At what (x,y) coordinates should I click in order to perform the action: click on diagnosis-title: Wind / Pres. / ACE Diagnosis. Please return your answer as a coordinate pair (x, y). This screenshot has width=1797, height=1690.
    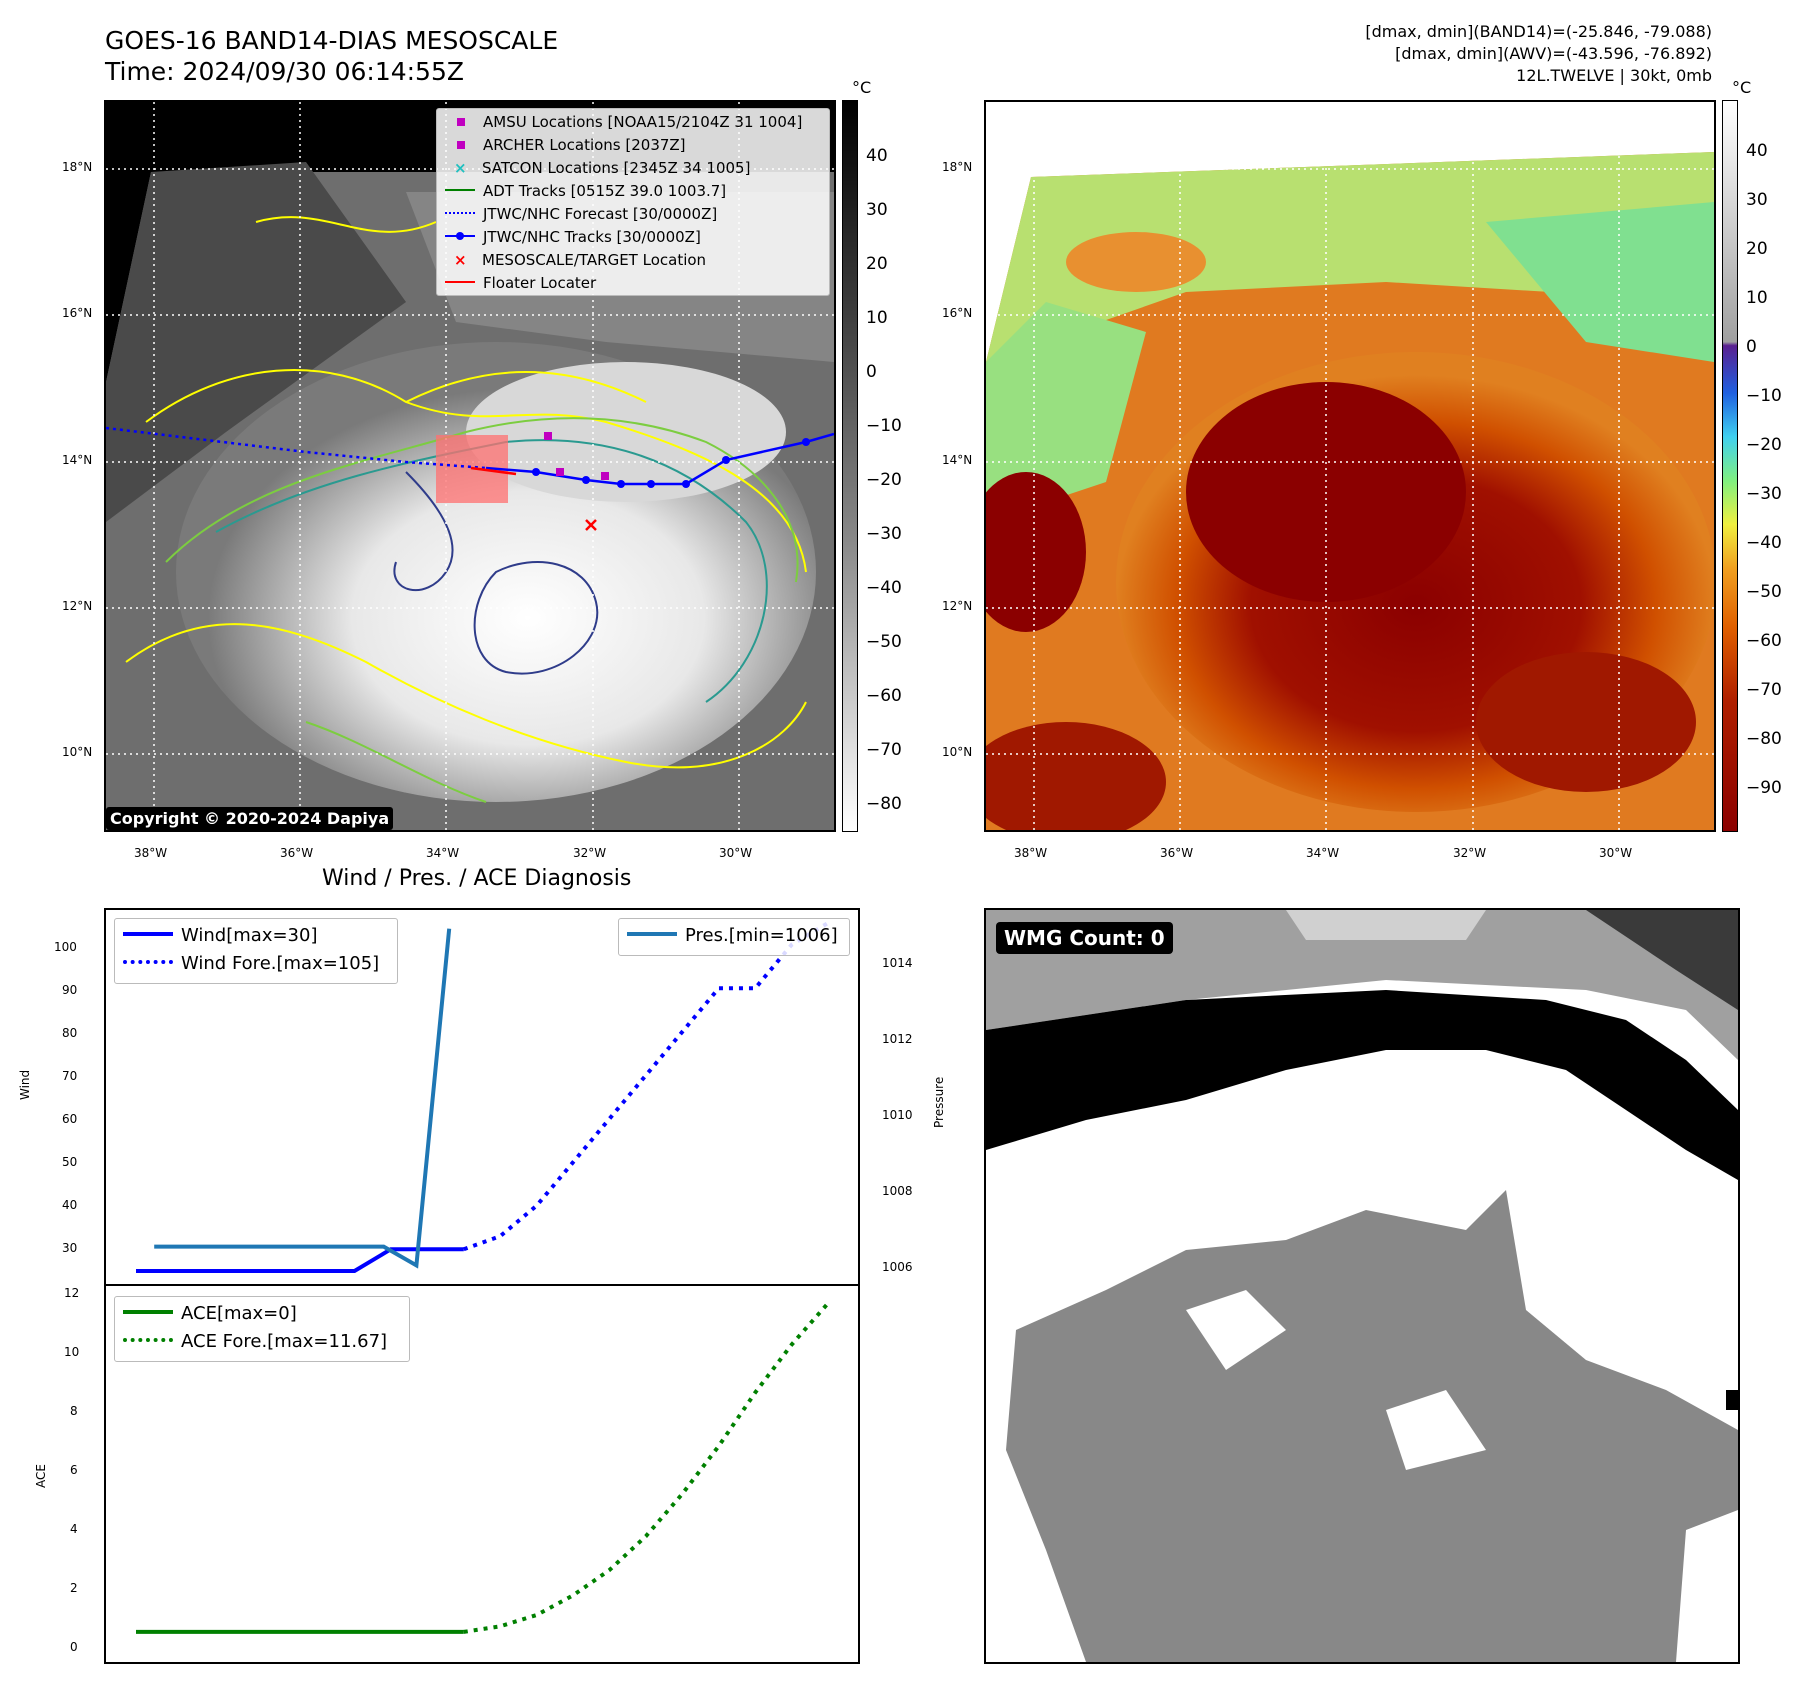
    Looking at the image, I should click on (477, 878).